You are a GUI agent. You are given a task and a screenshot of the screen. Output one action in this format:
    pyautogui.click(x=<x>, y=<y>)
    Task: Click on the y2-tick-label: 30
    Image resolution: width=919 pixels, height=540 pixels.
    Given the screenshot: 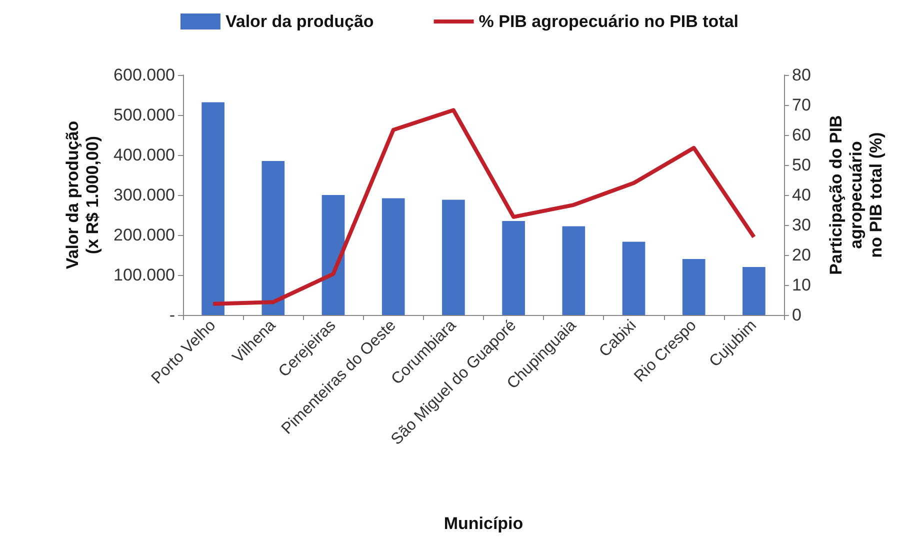 What is the action you would take?
    pyautogui.click(x=801, y=225)
    